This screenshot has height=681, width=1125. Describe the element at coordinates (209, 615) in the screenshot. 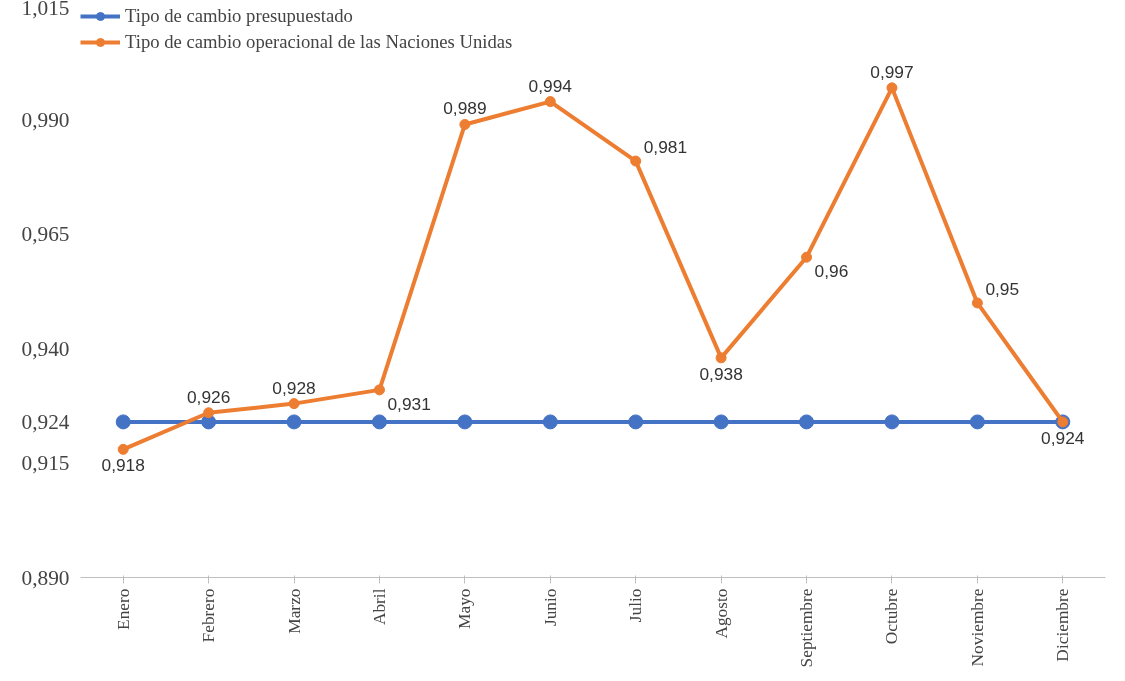

I see `x-tick-label: Febrero` at that location.